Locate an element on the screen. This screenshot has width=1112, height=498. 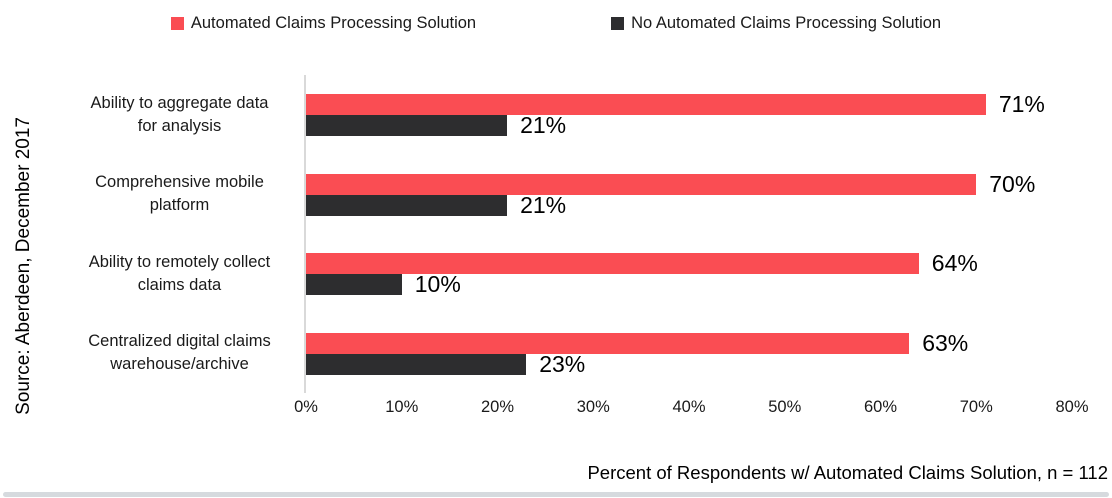
x-tick-label: 20% is located at coordinates (497, 407).